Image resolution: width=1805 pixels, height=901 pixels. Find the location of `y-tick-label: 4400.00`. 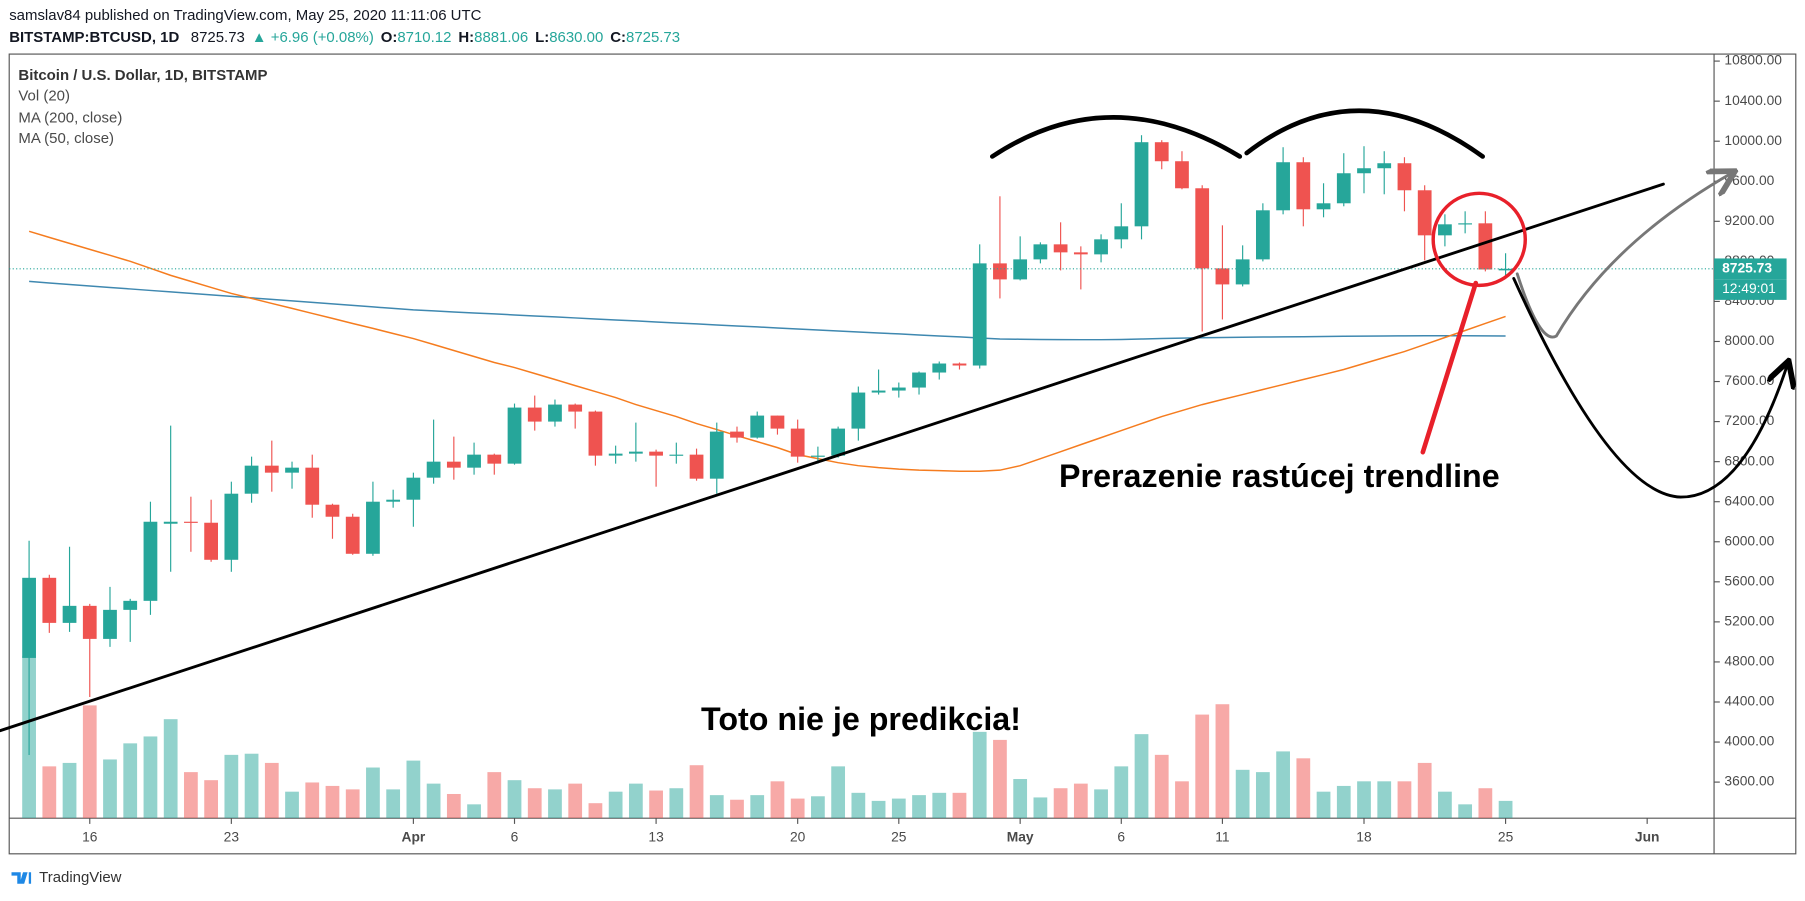

y-tick-label: 4400.00 is located at coordinates (1749, 701).